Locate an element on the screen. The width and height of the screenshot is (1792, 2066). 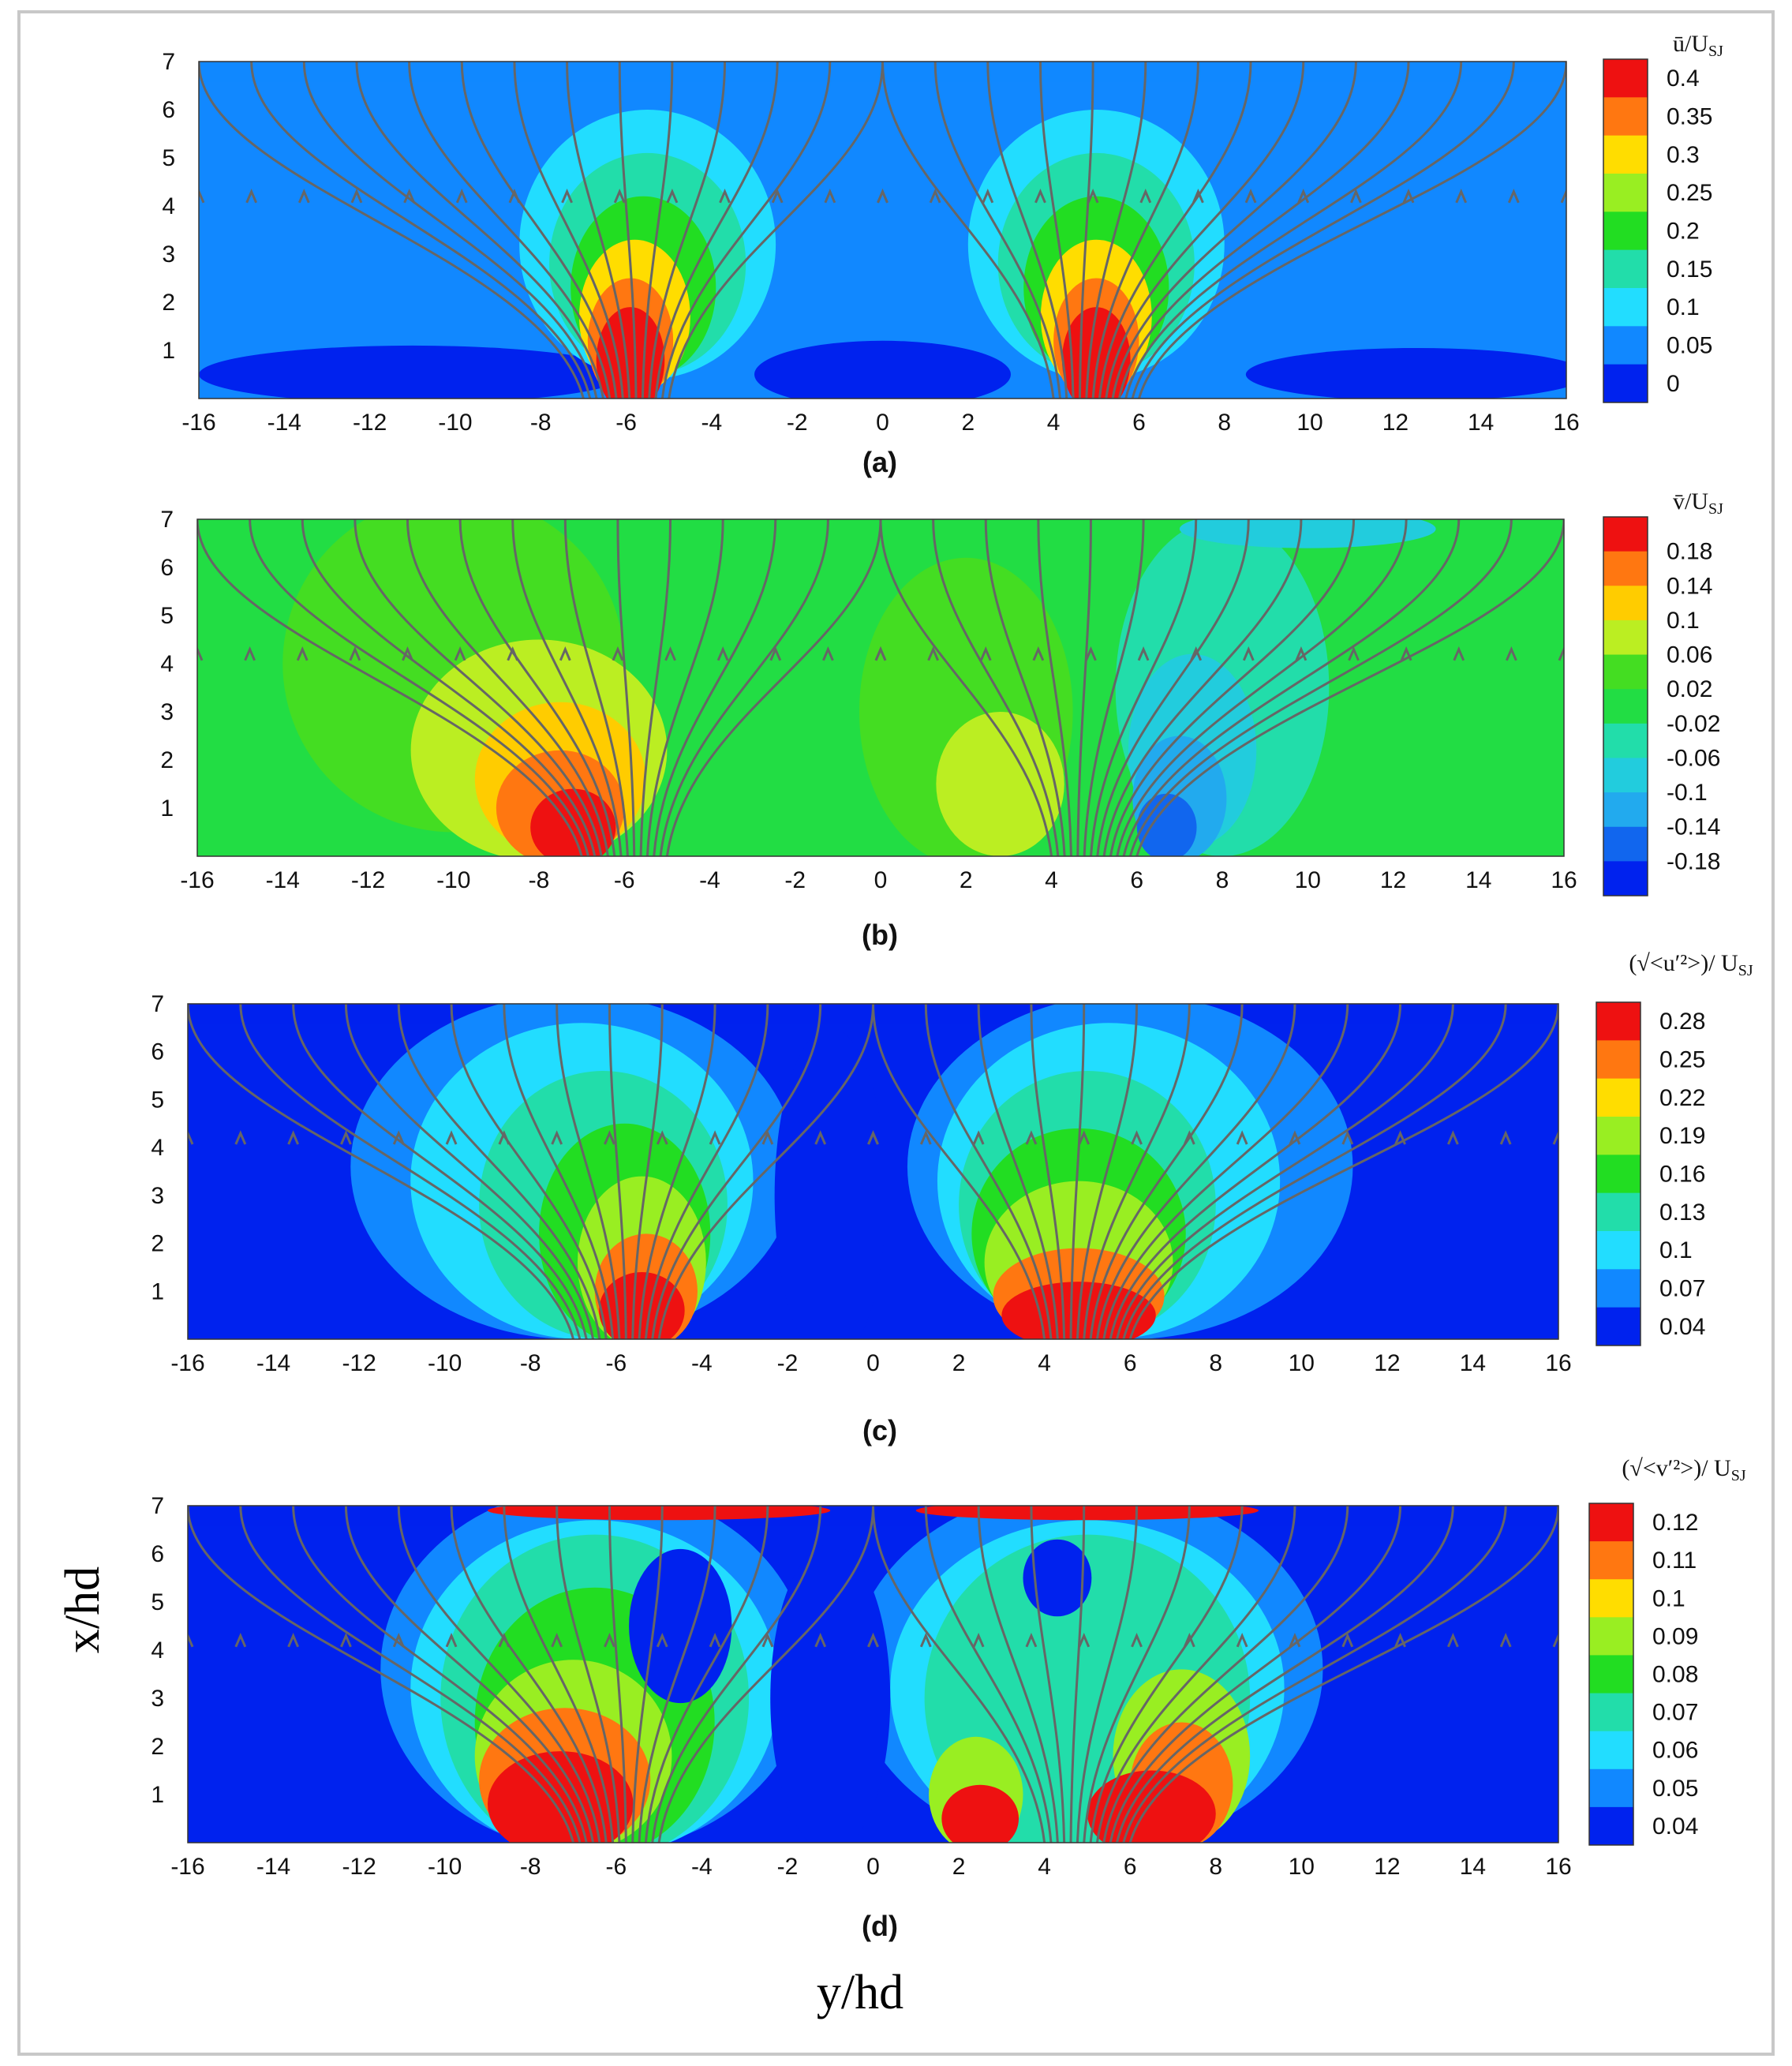
x-tick-label: -2 is located at coordinates (798, 423).